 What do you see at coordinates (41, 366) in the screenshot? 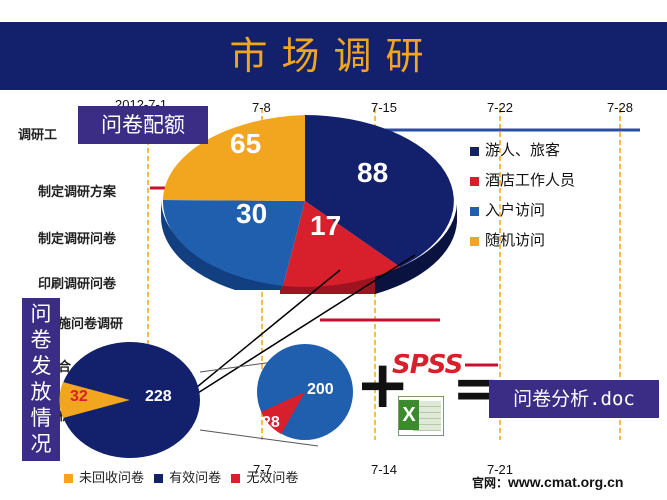
I see `side-label-char: 发` at bounding box center [41, 366].